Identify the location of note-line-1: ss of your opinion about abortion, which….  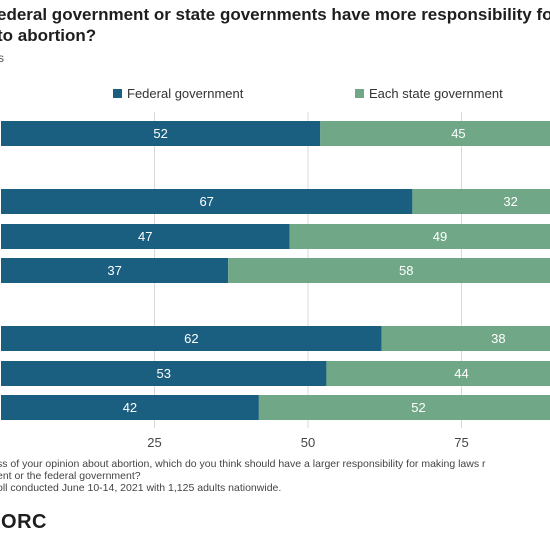
(243, 464).